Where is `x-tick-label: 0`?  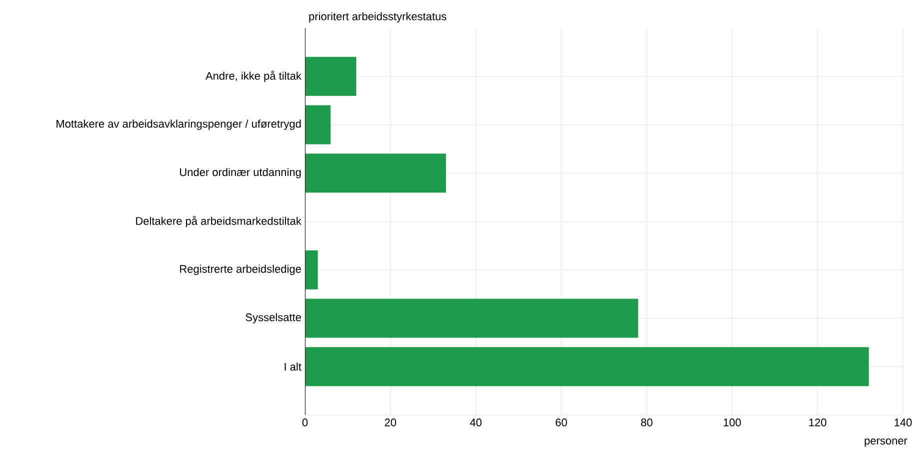 x-tick-label: 0 is located at coordinates (305, 422).